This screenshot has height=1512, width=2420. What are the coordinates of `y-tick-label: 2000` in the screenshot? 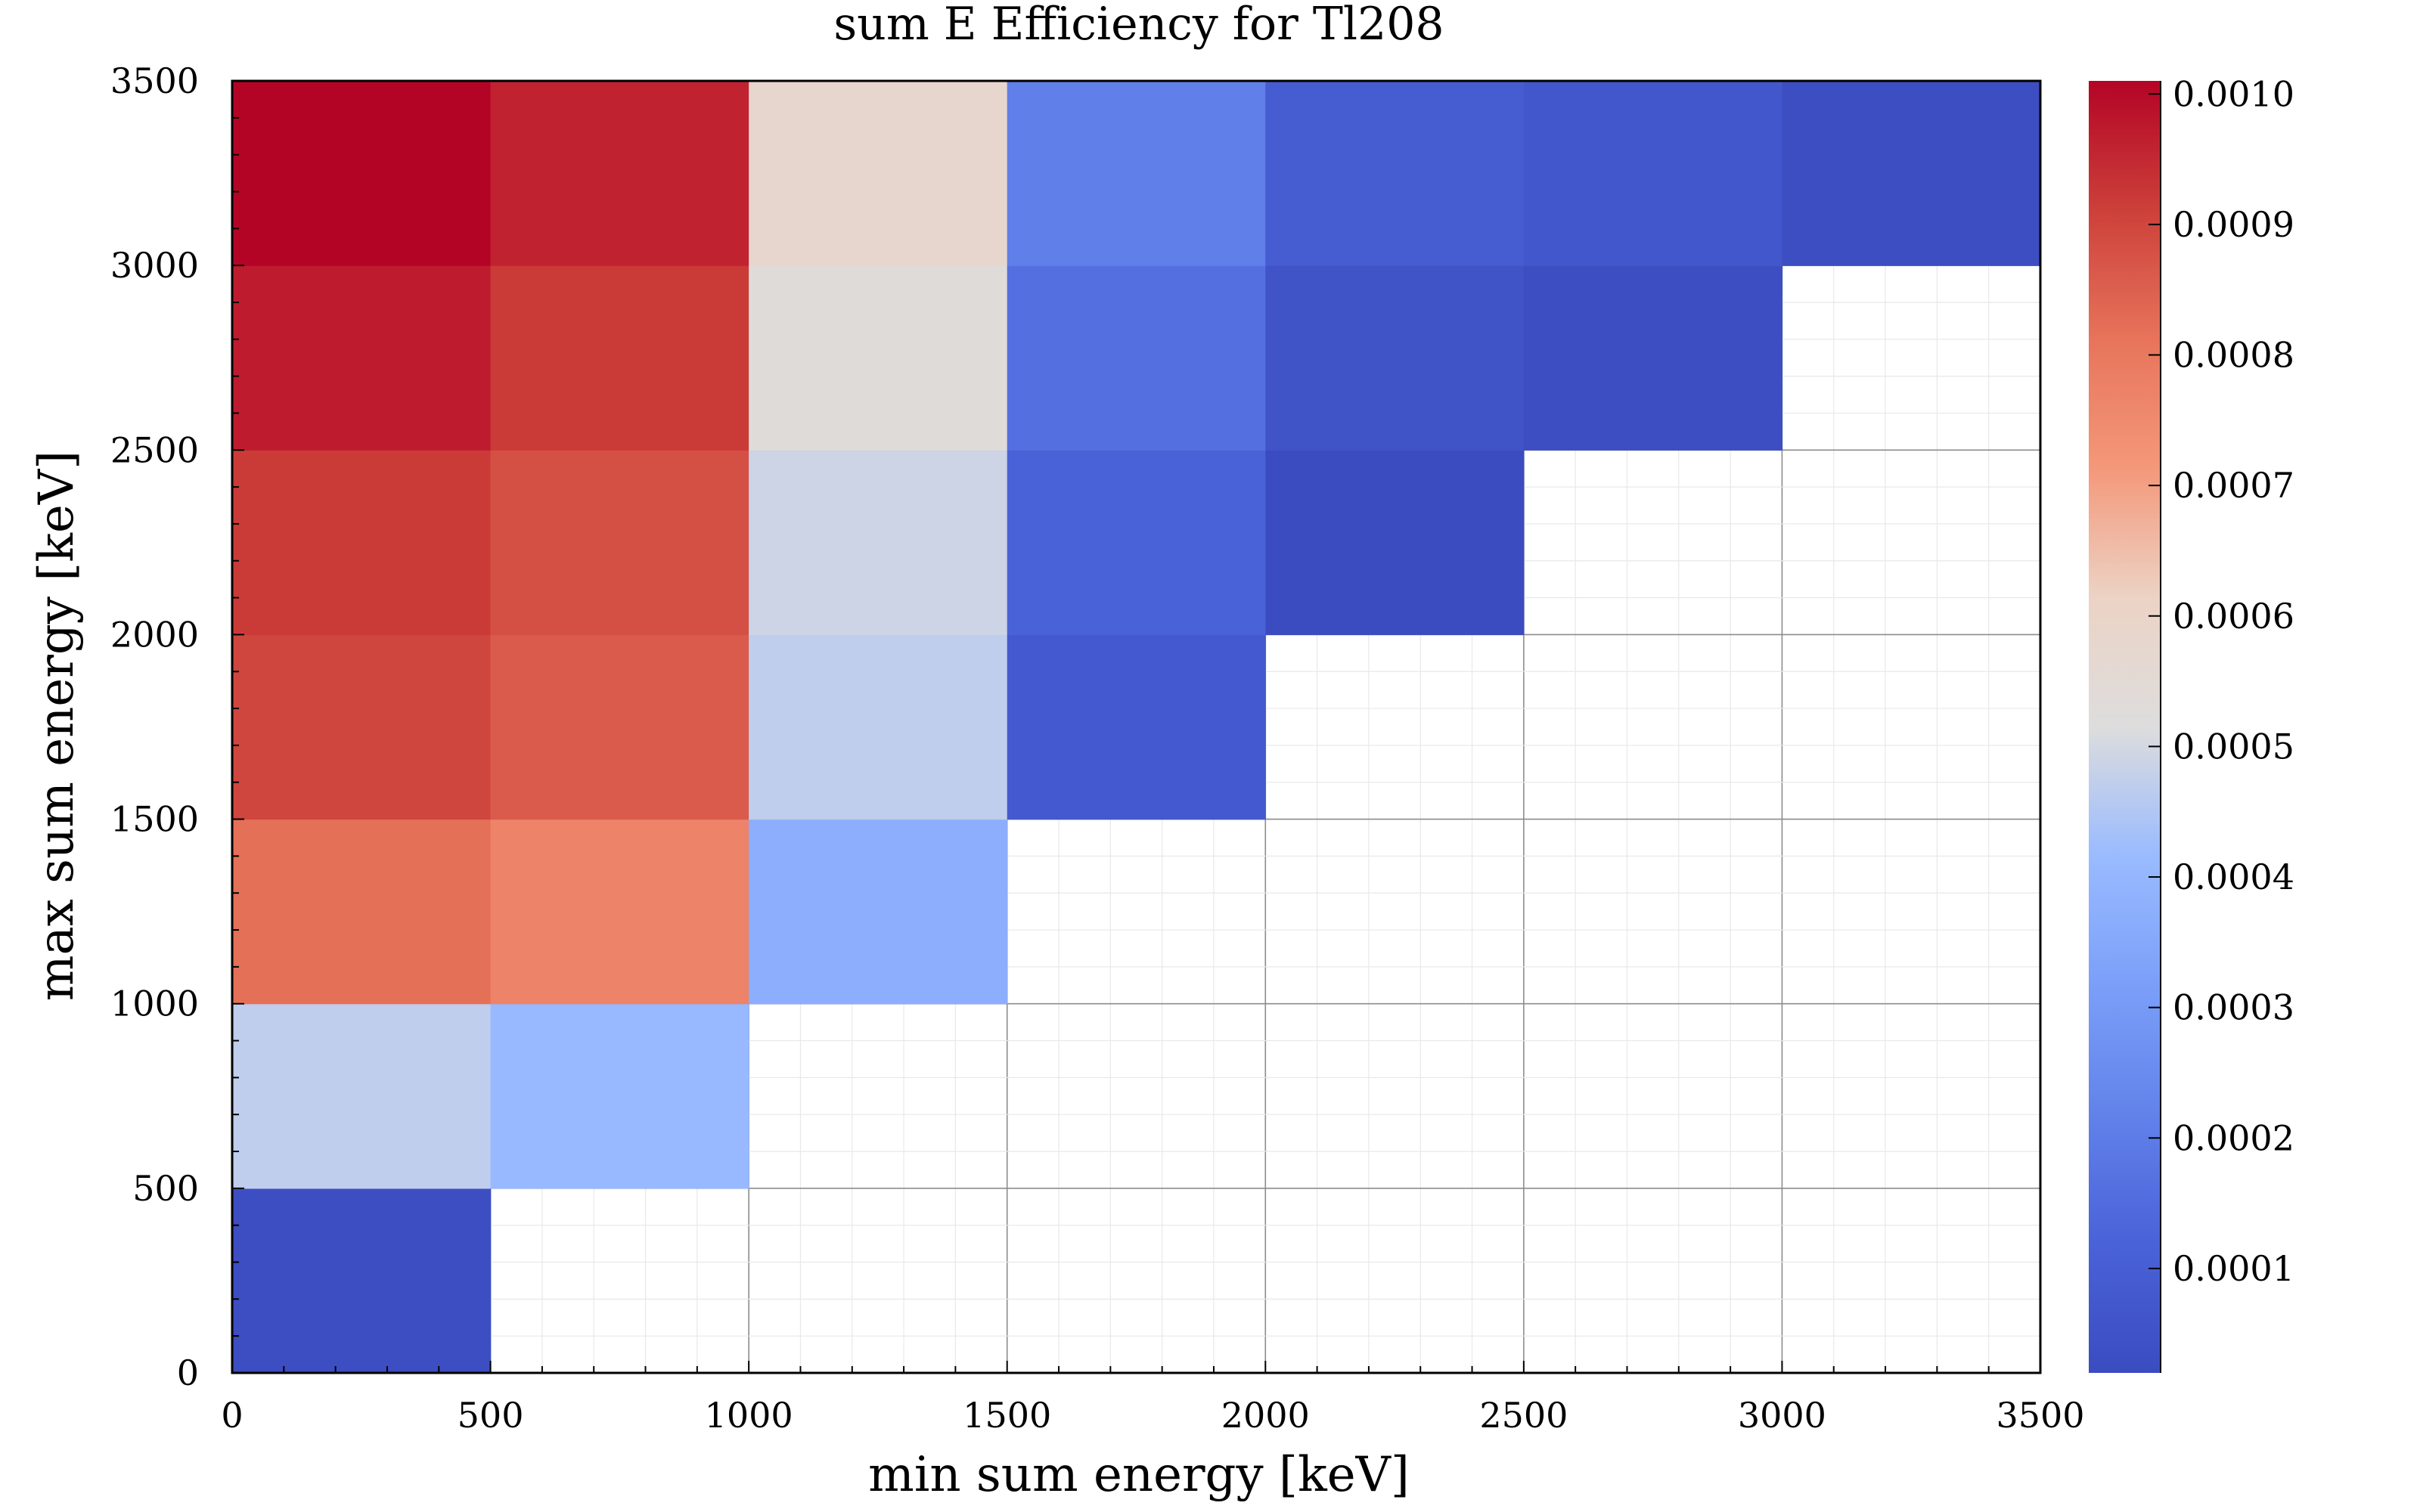 It's located at (154, 634).